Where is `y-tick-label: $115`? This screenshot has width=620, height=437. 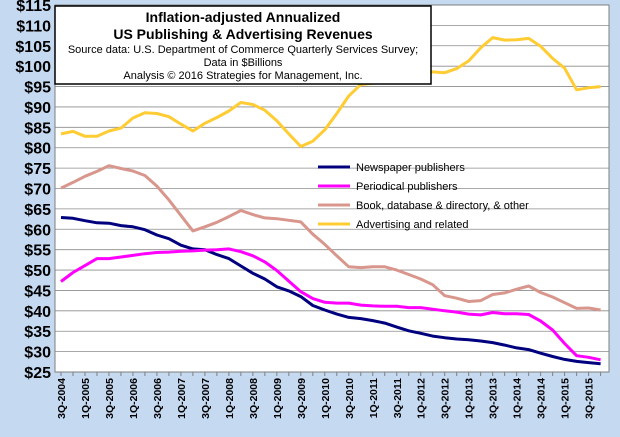
y-tick-label: $115 is located at coordinates (33, 7).